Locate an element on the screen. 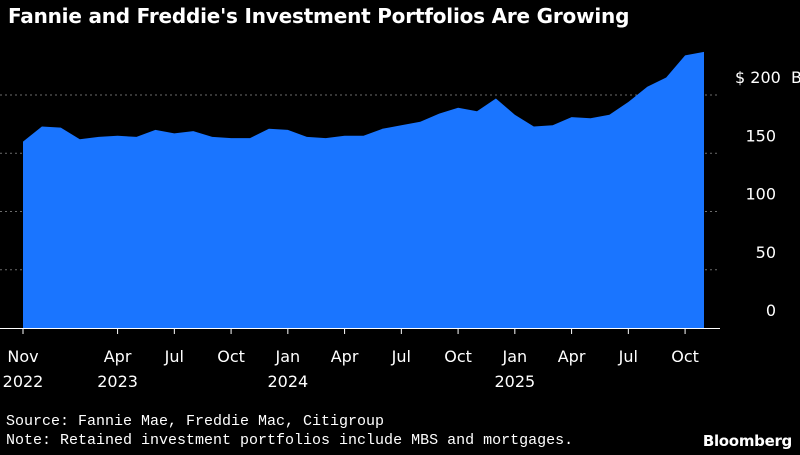  y-tick-label-200: $ 200 B is located at coordinates (767, 77).